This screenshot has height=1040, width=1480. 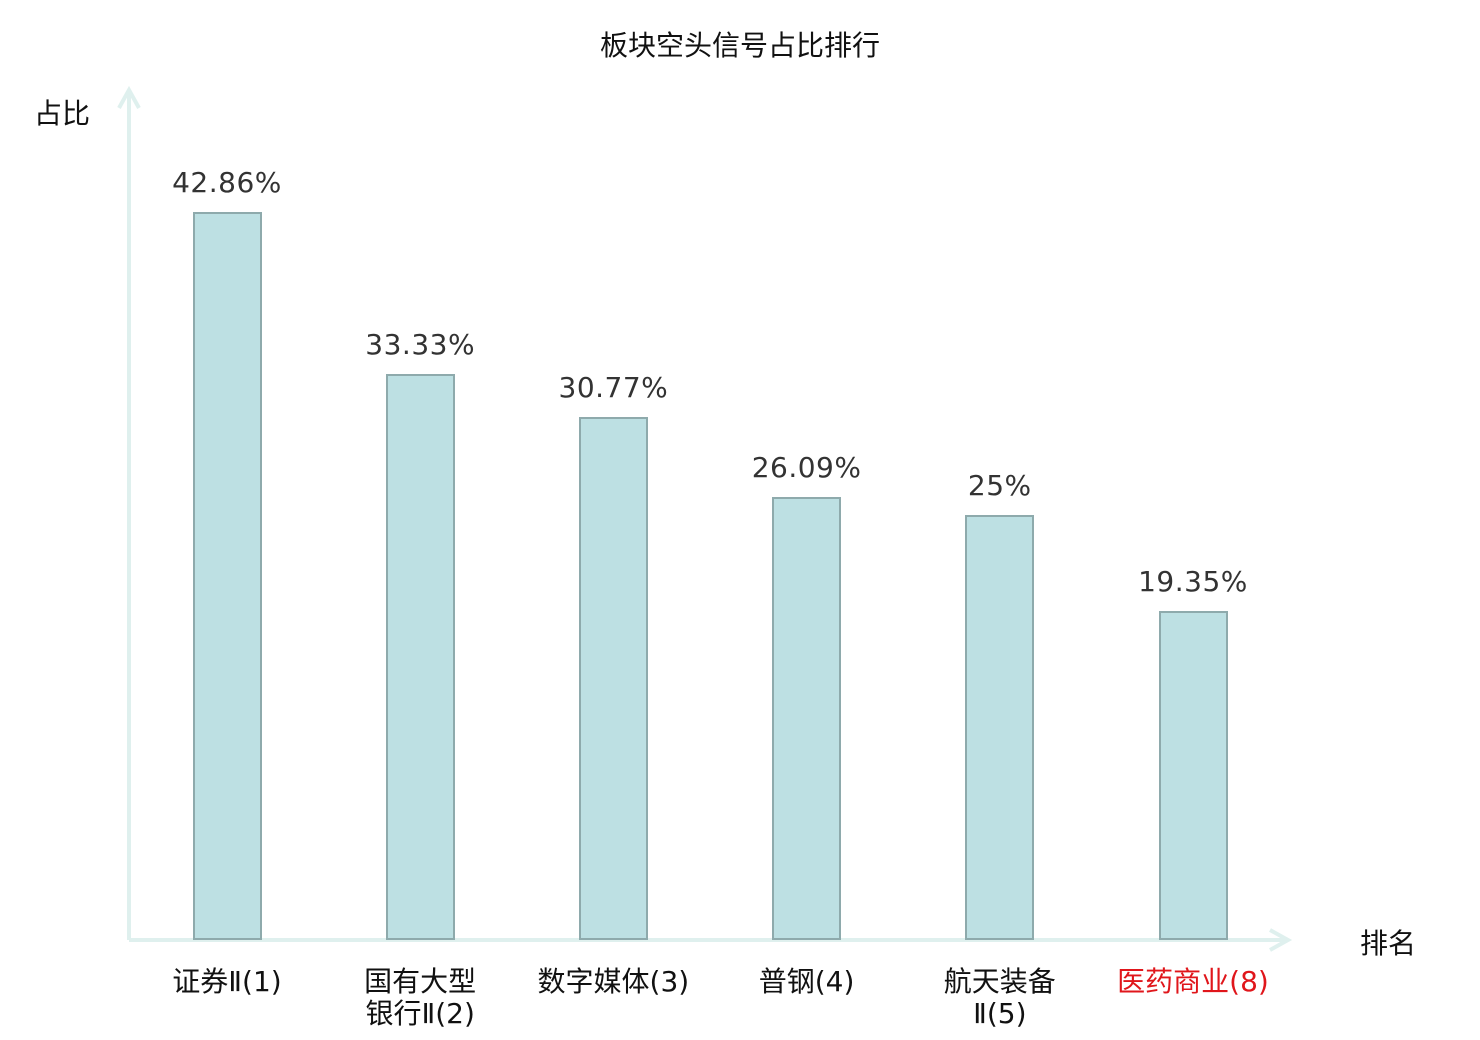 What do you see at coordinates (999, 997) in the screenshot?
I see `x-tick-label: 航天装备 Ⅱ(5)` at bounding box center [999, 997].